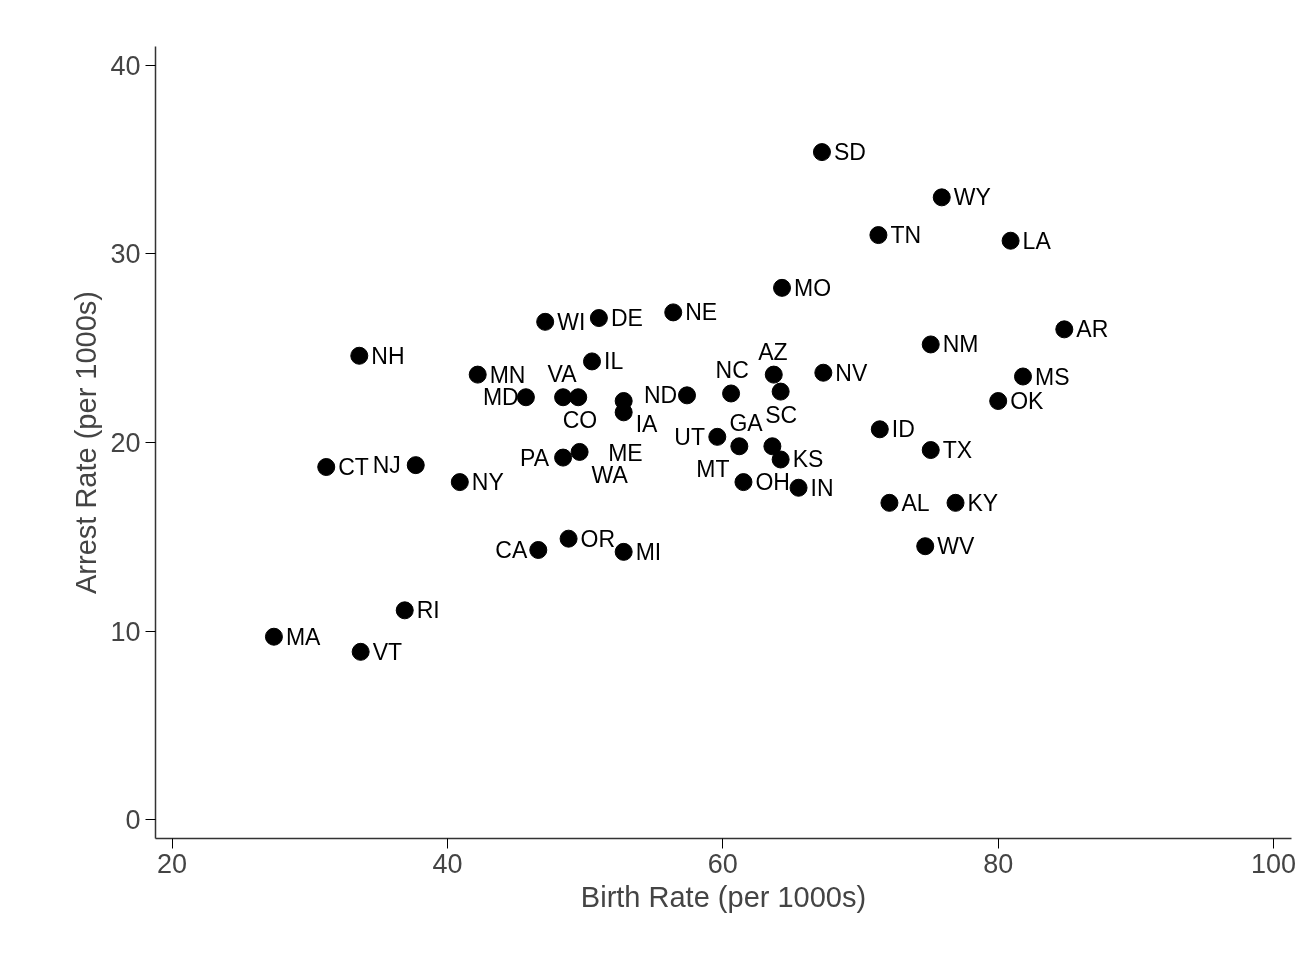 Image resolution: width=1305 pixels, height=964 pixels. I want to click on annotation: NY, so click(487, 482).